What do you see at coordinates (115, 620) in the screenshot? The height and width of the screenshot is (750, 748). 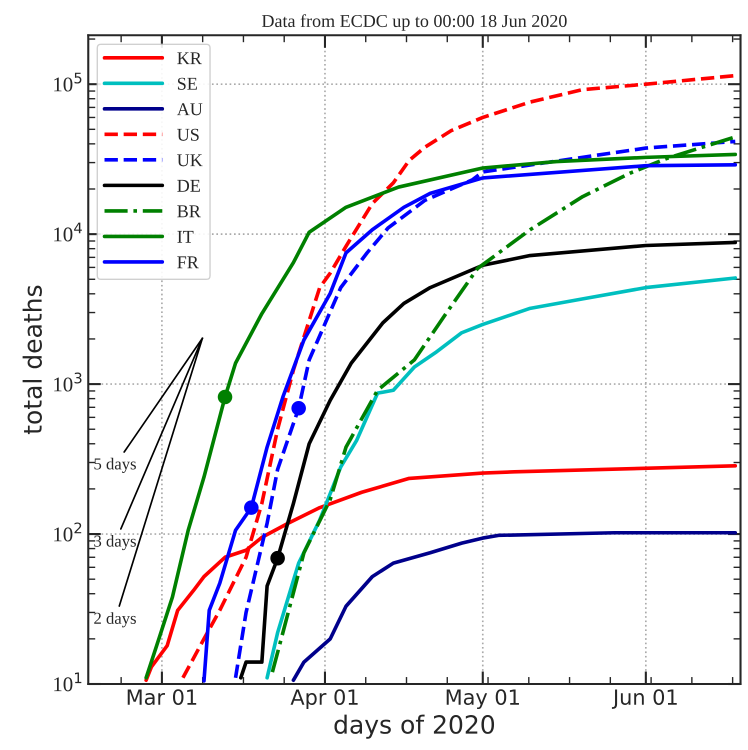 I see `annotation: 2 days` at bounding box center [115, 620].